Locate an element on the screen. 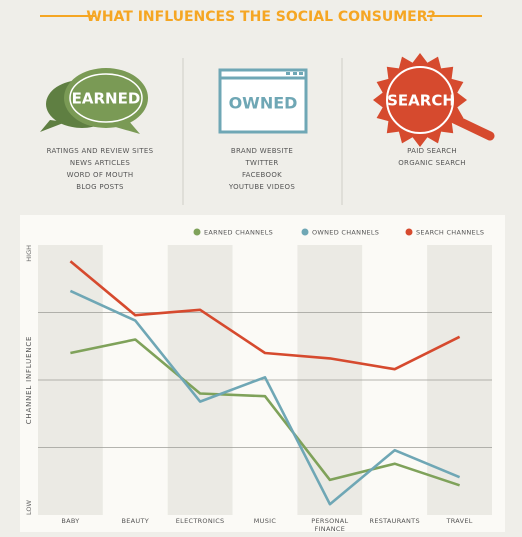 The height and width of the screenshot is (537, 522). x-tick-label: MUSIC is located at coordinates (265, 521).